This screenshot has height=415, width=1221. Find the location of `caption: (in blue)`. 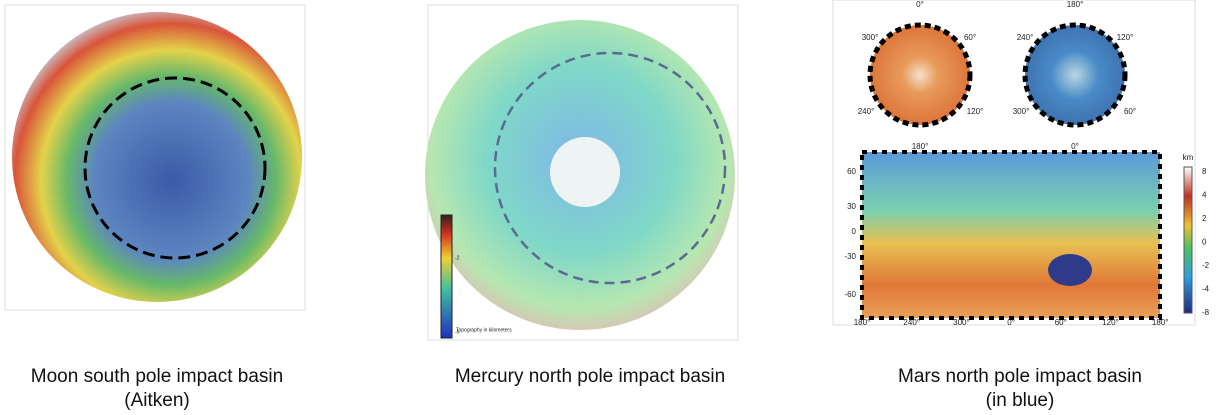

caption: (in blue) is located at coordinates (1020, 400).